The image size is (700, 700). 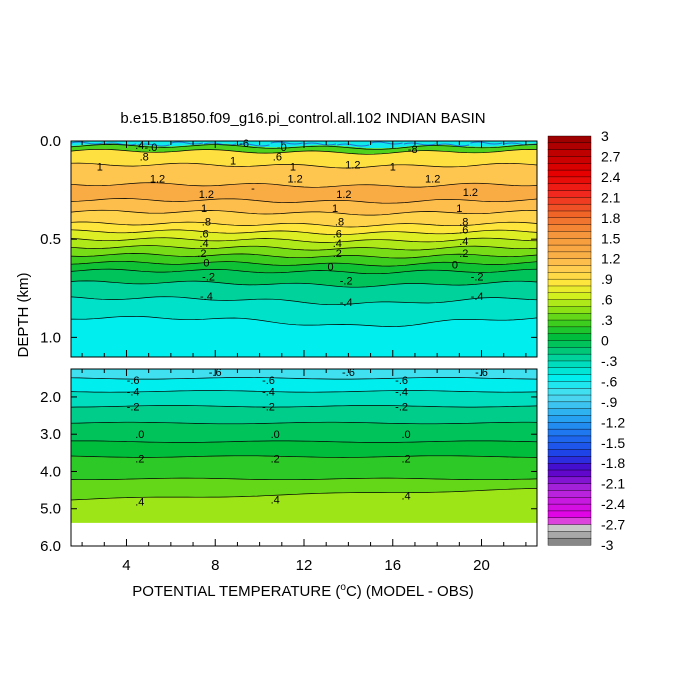 What do you see at coordinates (613, 422) in the screenshot?
I see `colorbar-label: -1.2` at bounding box center [613, 422].